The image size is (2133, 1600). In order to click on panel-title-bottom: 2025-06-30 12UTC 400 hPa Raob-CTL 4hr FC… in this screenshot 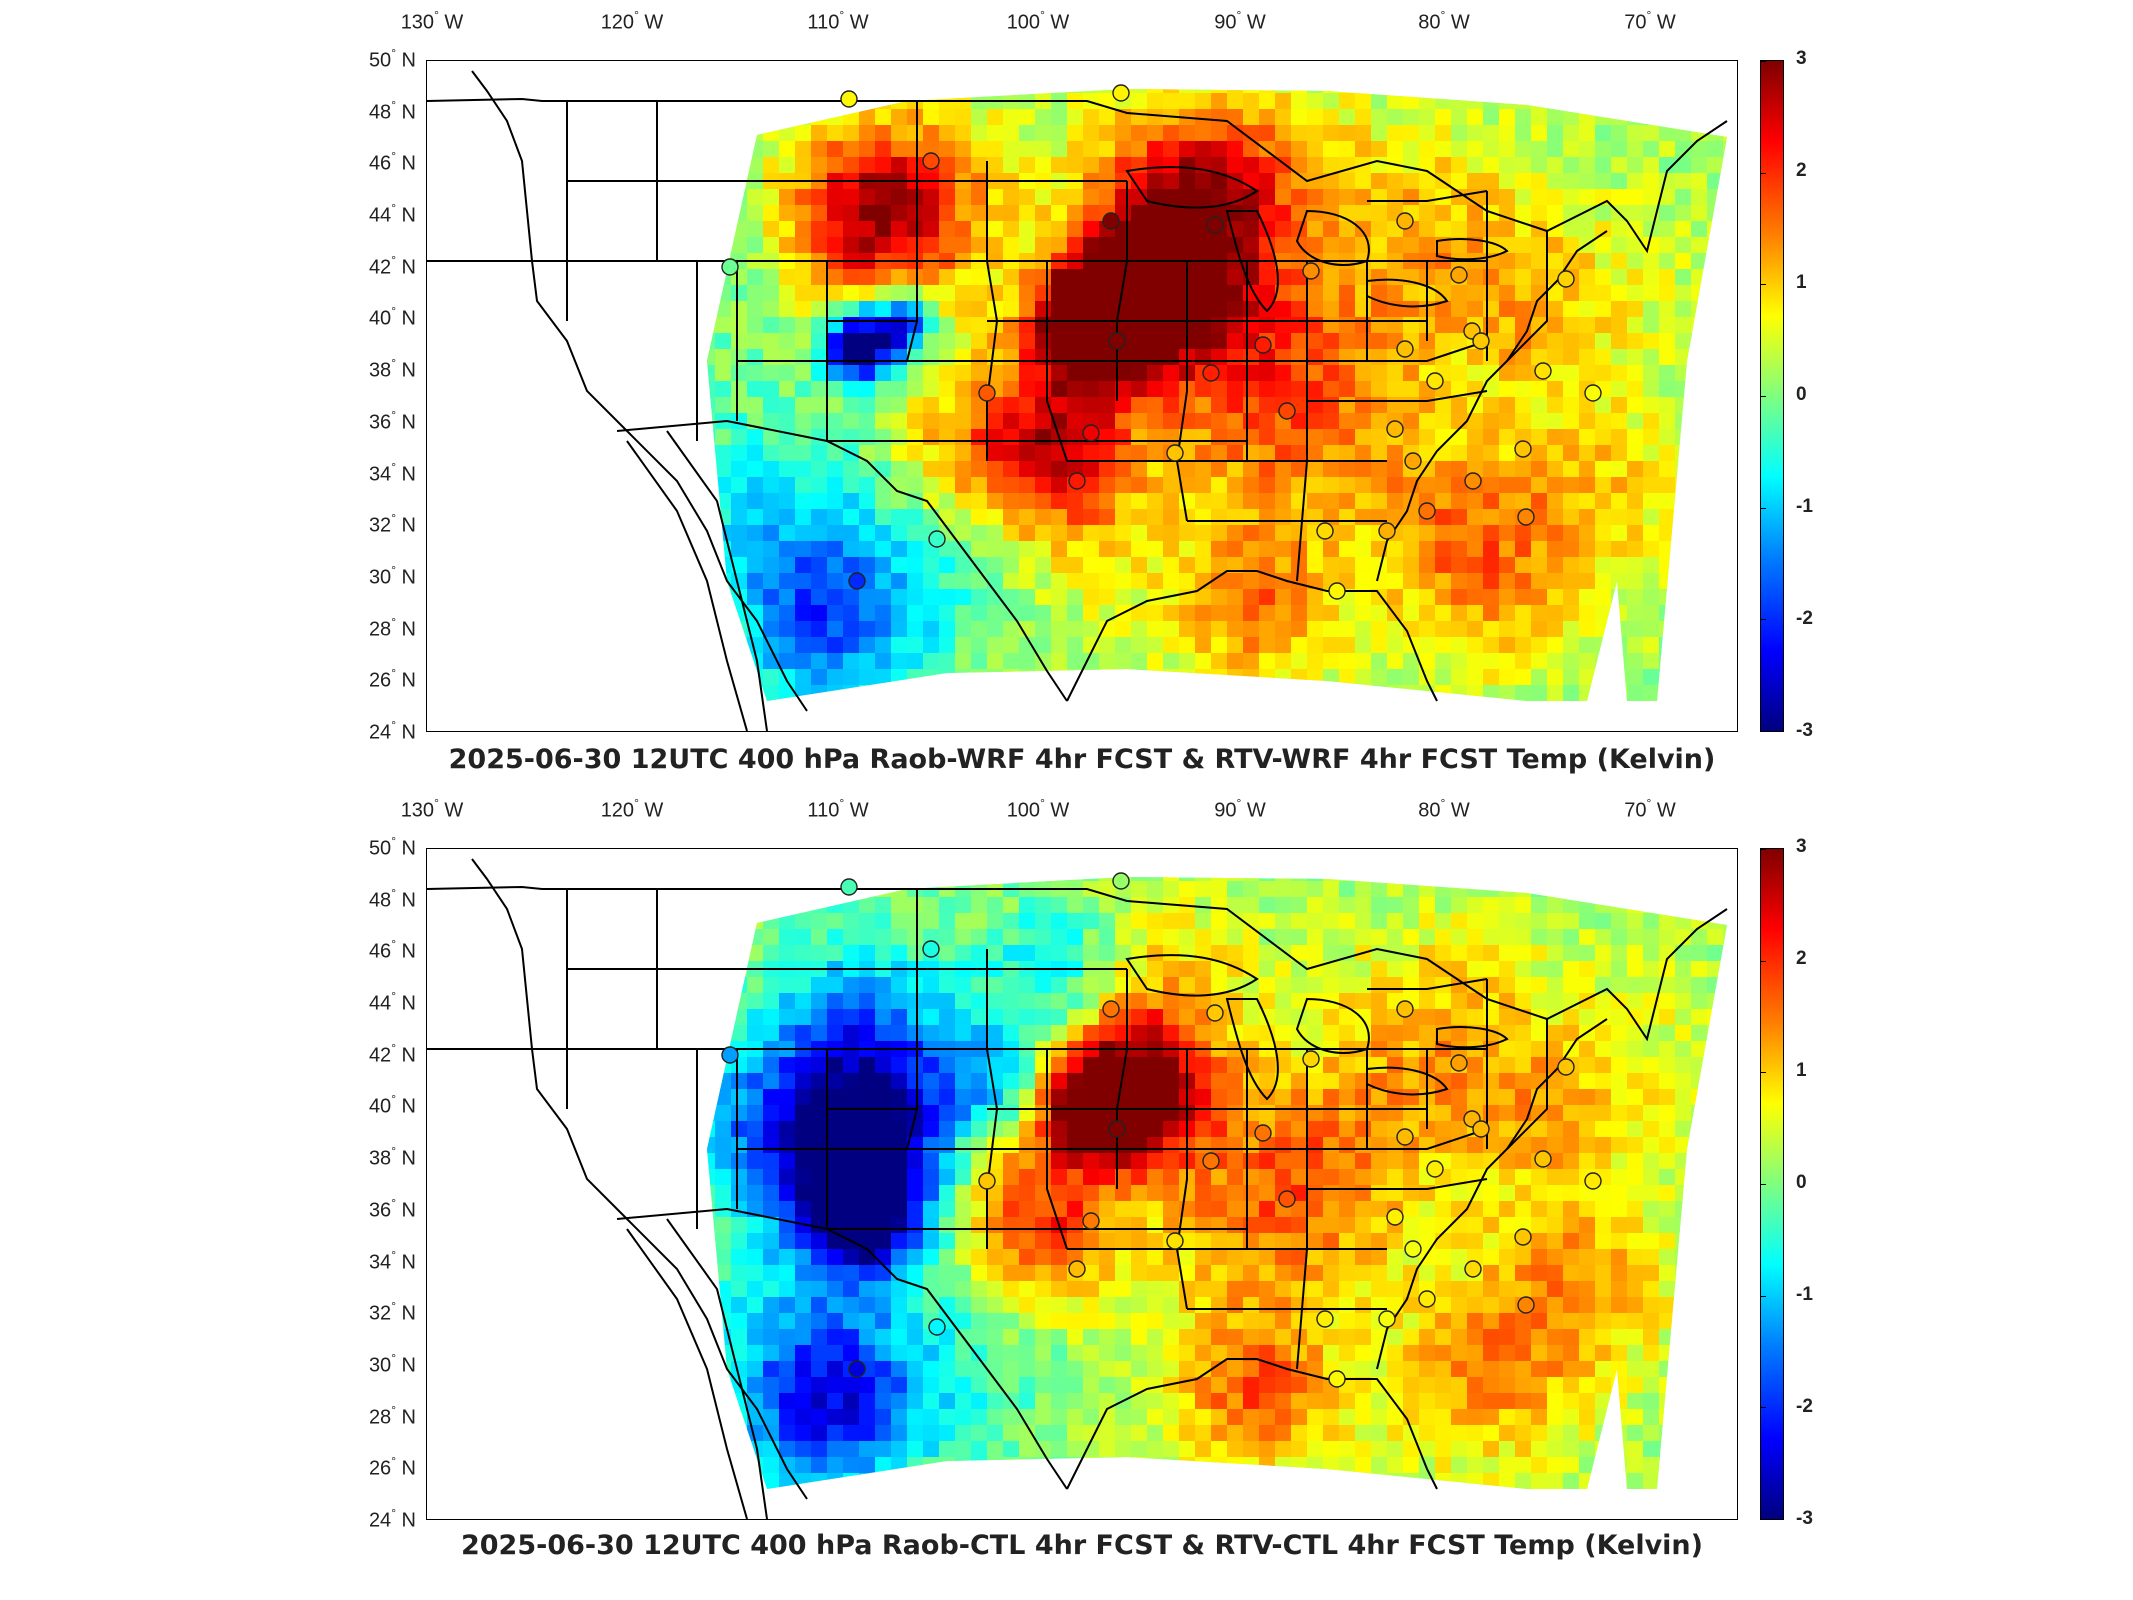, I will do `click(1081, 1545)`.